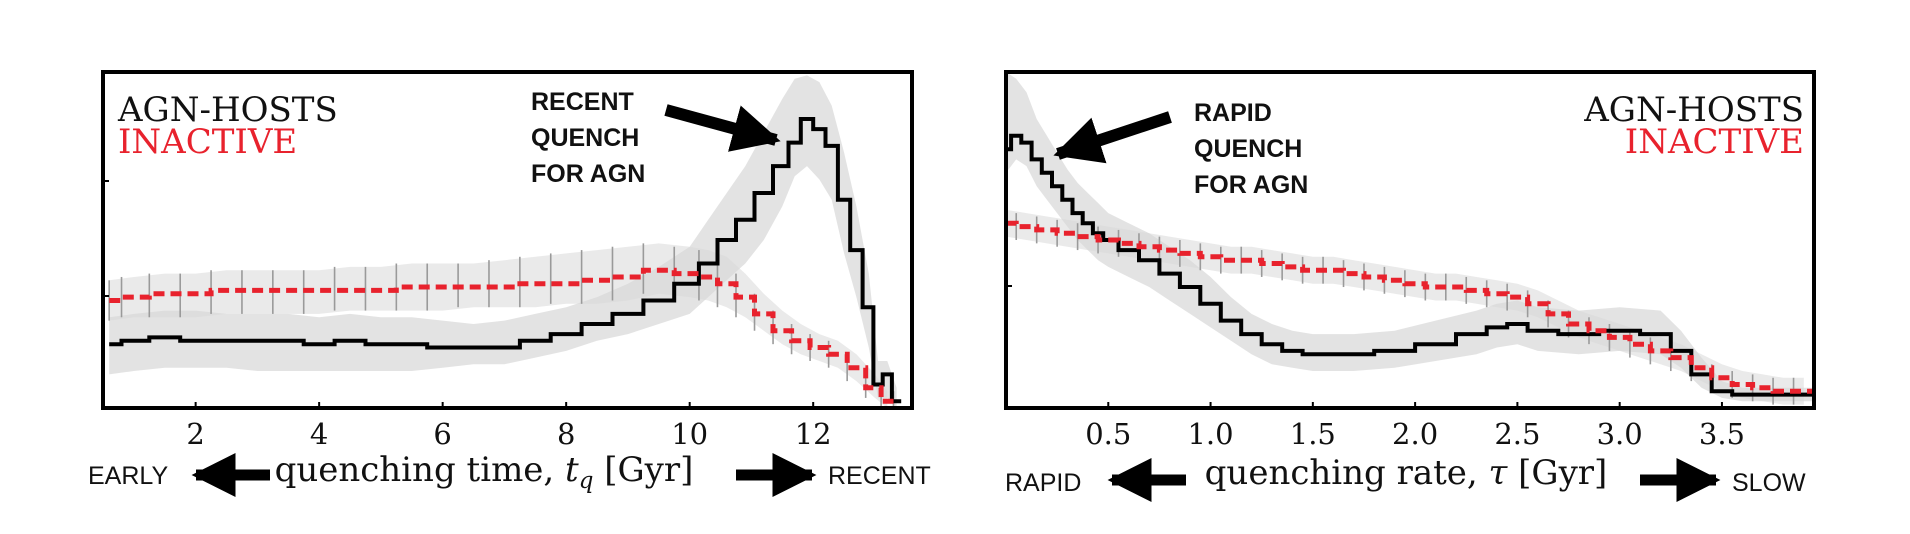  What do you see at coordinates (1620, 434) in the screenshot?
I see `right-x-tick-label: 3.0` at bounding box center [1620, 434].